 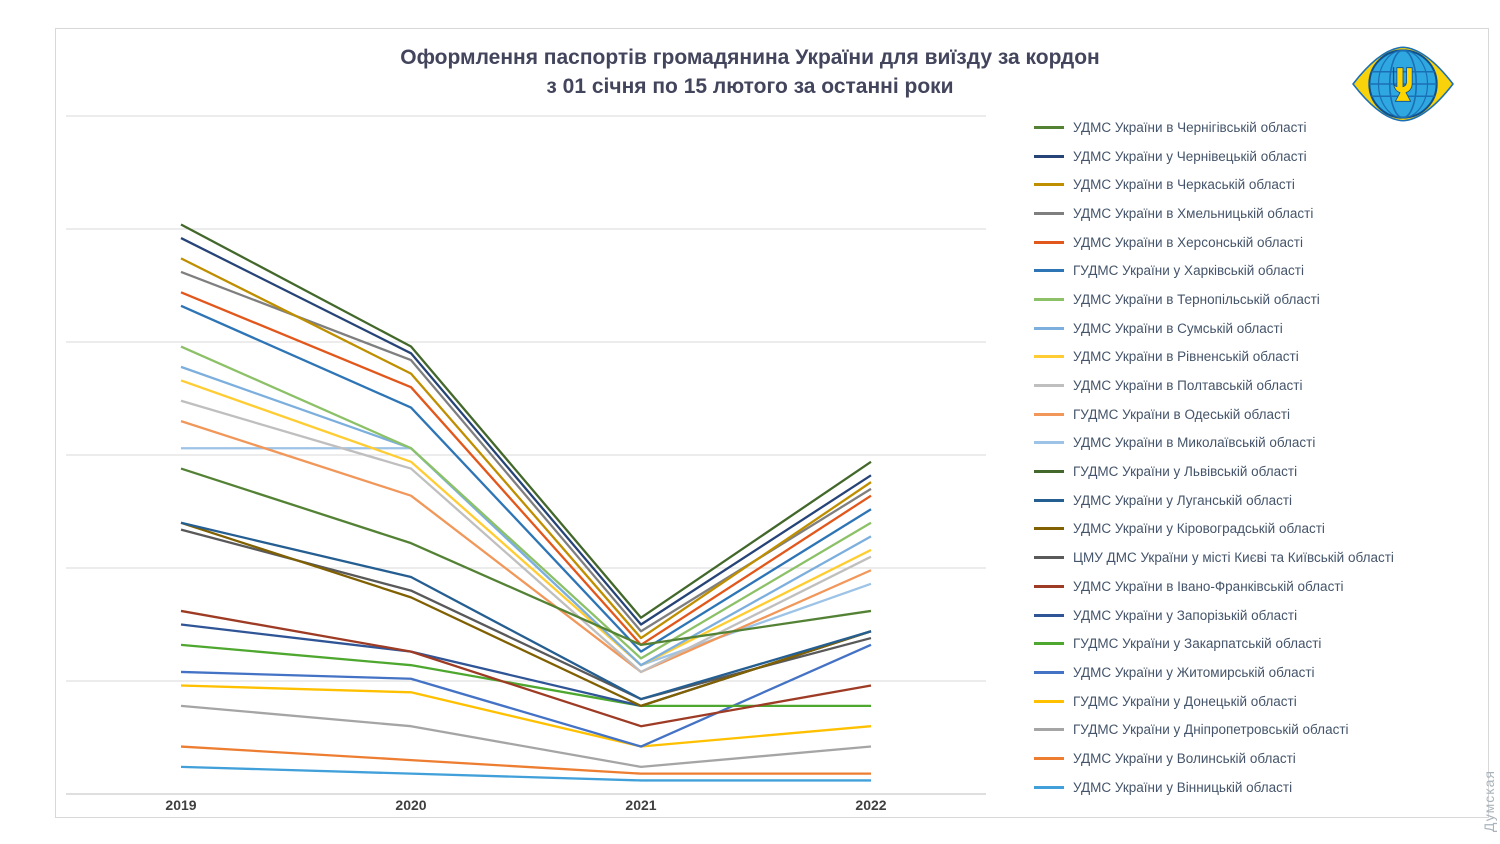 What do you see at coordinates (1188, 271) in the screenshot?
I see `legend-label: ГУДМС України у Харківській області` at bounding box center [1188, 271].